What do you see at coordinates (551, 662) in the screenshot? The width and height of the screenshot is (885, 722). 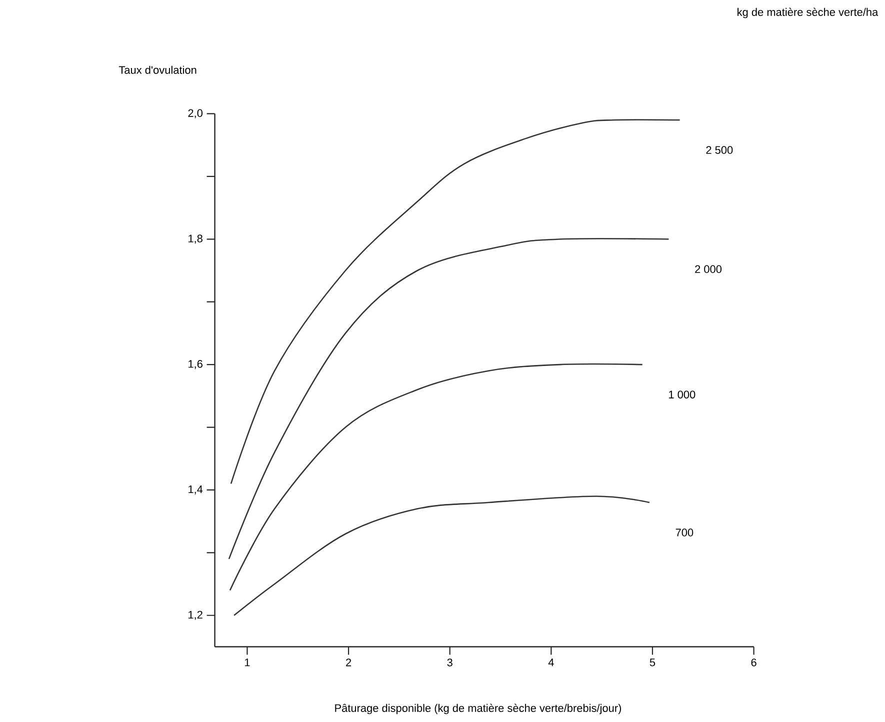 I see `x-tick-label: 4` at bounding box center [551, 662].